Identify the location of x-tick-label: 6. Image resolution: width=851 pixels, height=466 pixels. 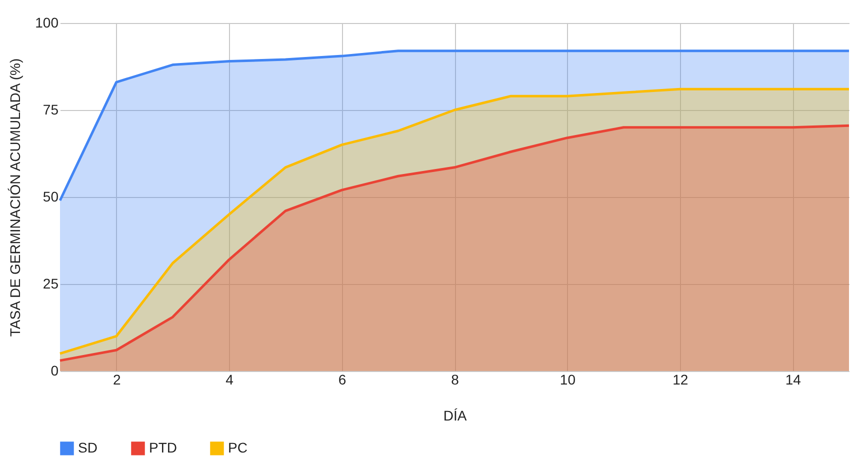
(342, 380).